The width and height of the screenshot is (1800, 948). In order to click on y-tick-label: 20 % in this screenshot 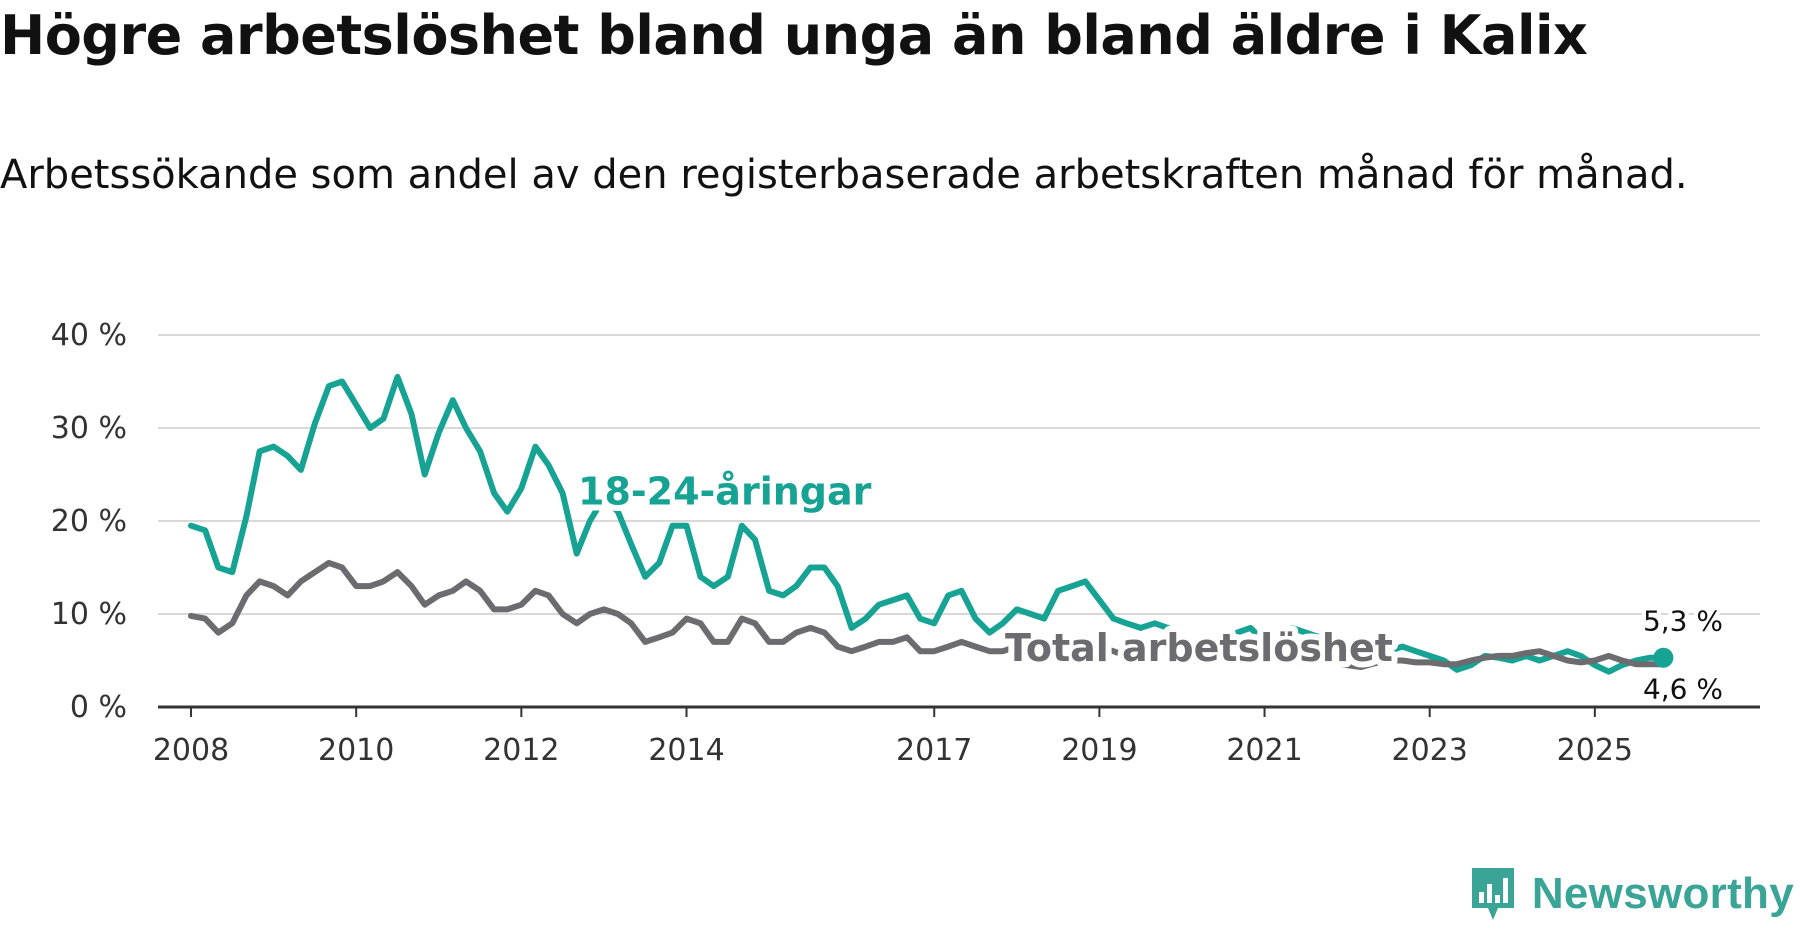, I will do `click(89, 521)`.